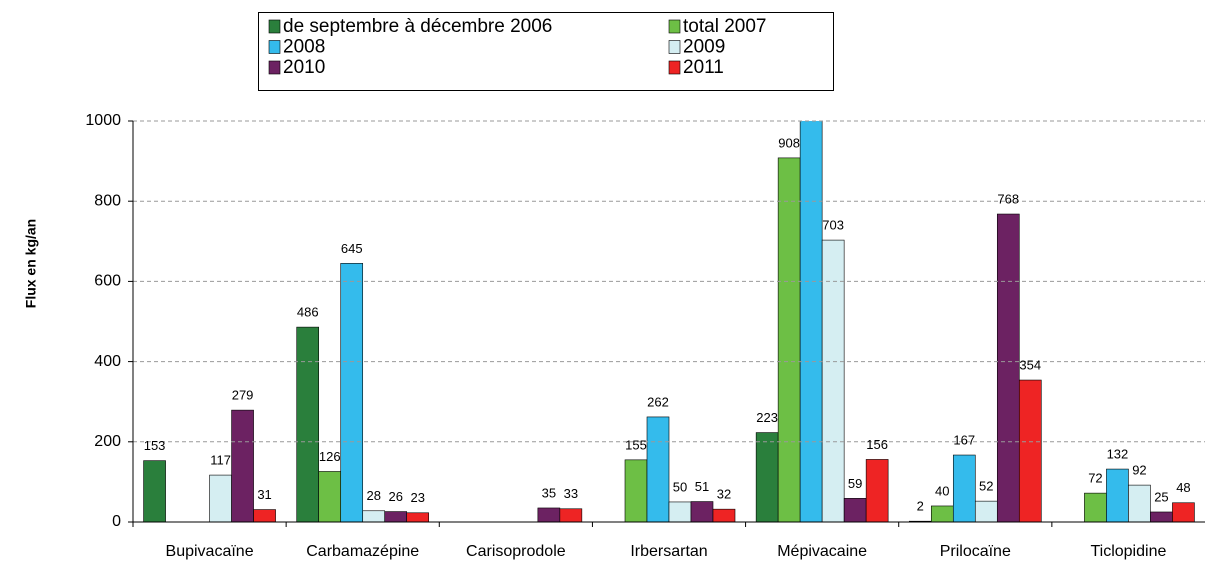  I want to click on legend-label: 2009, so click(704, 47).